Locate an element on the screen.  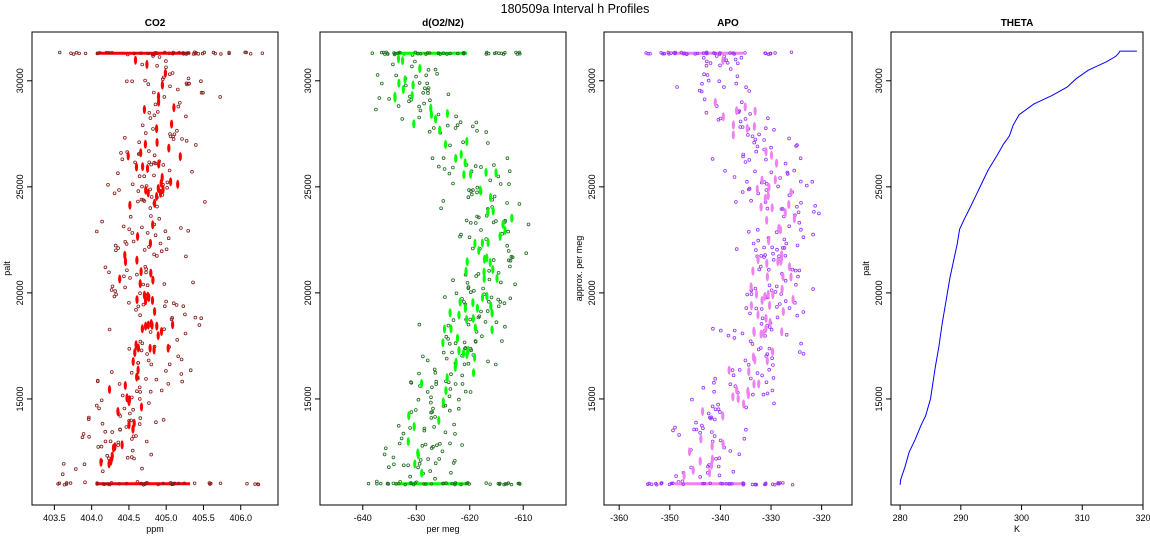
x-tick-label: 404.0 is located at coordinates (91, 518).